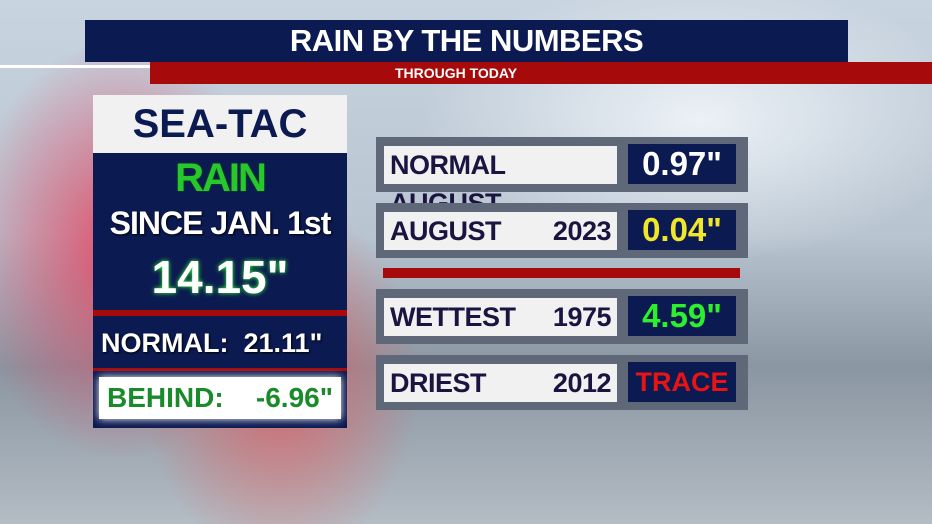  Describe the element at coordinates (446, 231) in the screenshot. I see `stat-label-text: AUGUST` at that location.